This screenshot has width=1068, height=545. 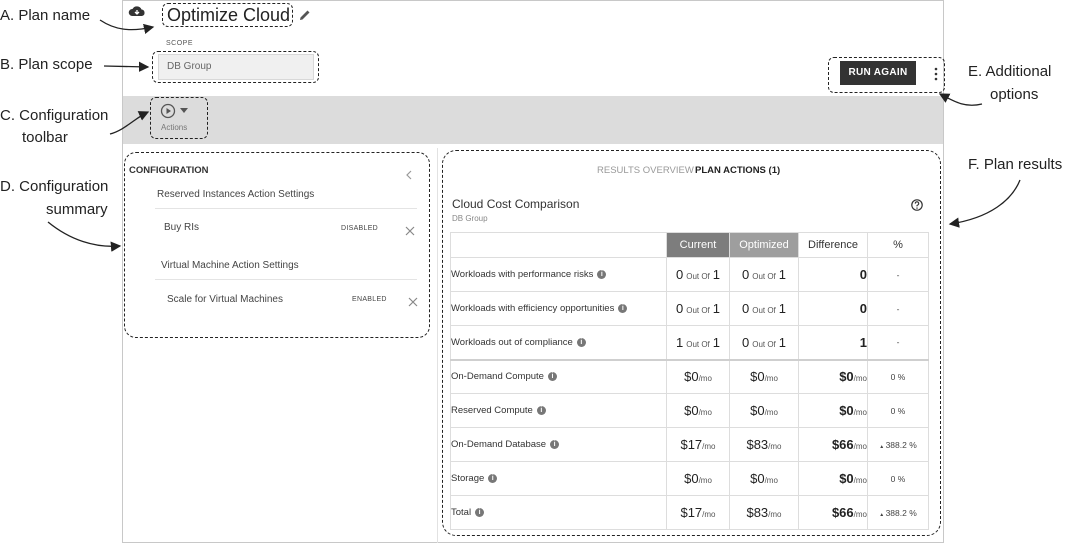 I want to click on plan-name: Optimize Cloud, so click(x=229, y=15).